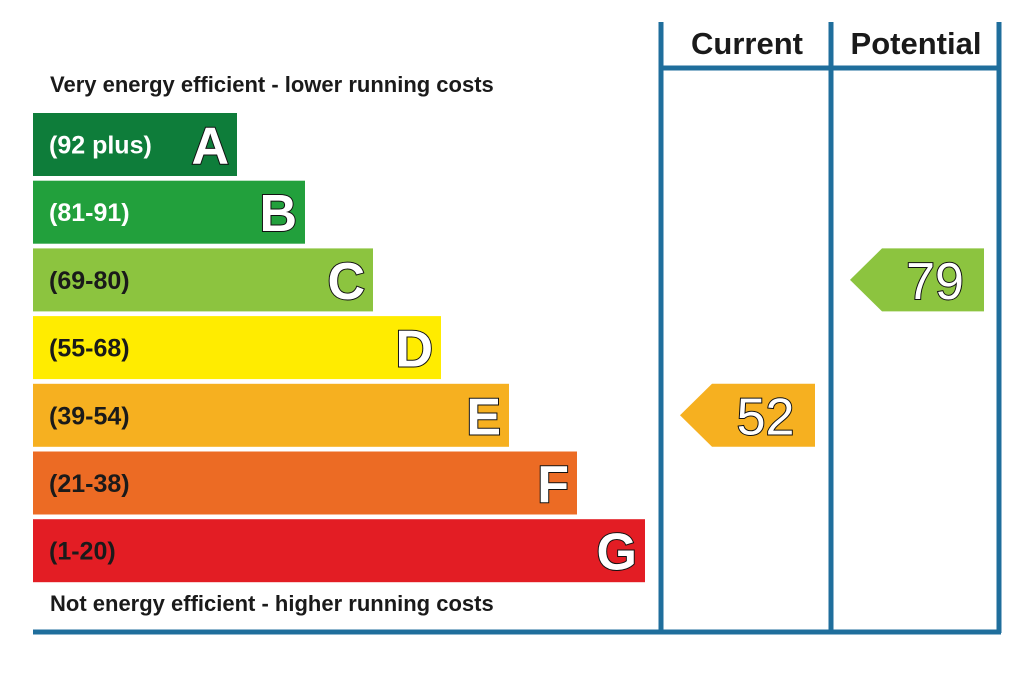 This screenshot has height=683, width=1024. Describe the element at coordinates (305, 483) in the screenshot. I see `band-f-bar` at that location.